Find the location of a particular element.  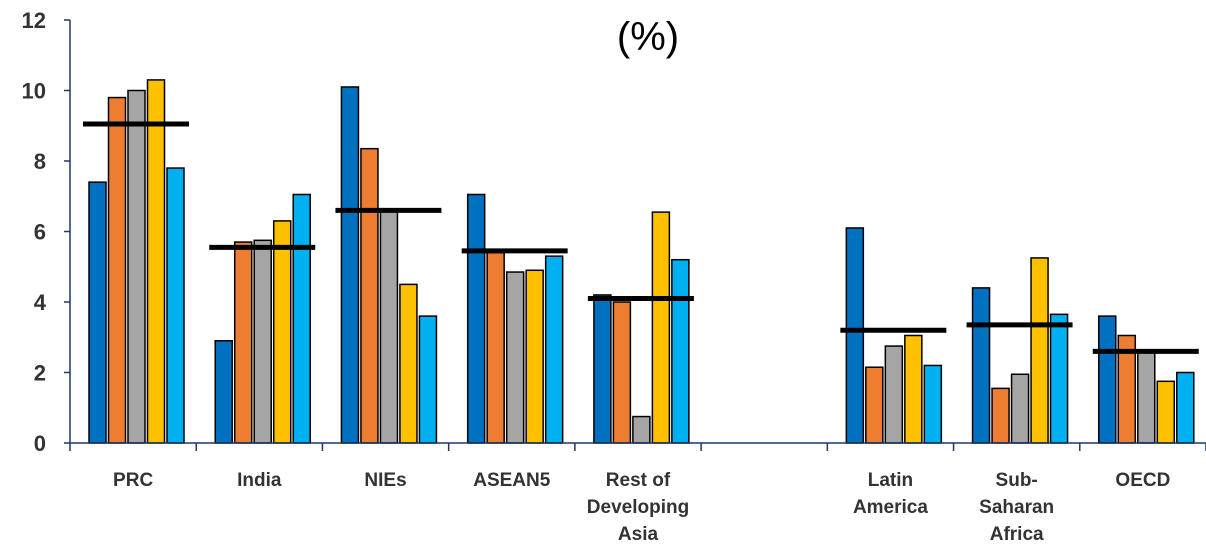

x-category-label: Rest of is located at coordinates (638, 480).